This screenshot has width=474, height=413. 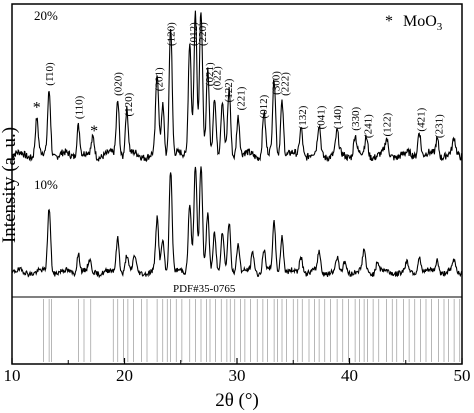 What do you see at coordinates (12, 375) in the screenshot?
I see `x-tick-label: 10` at bounding box center [12, 375].